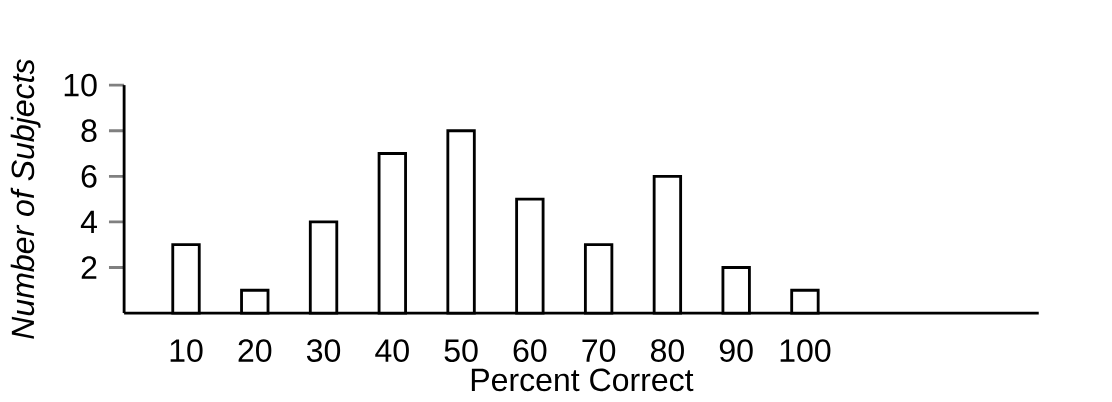 This screenshot has width=1112, height=402. I want to click on x-tick-label: 100, so click(805, 351).